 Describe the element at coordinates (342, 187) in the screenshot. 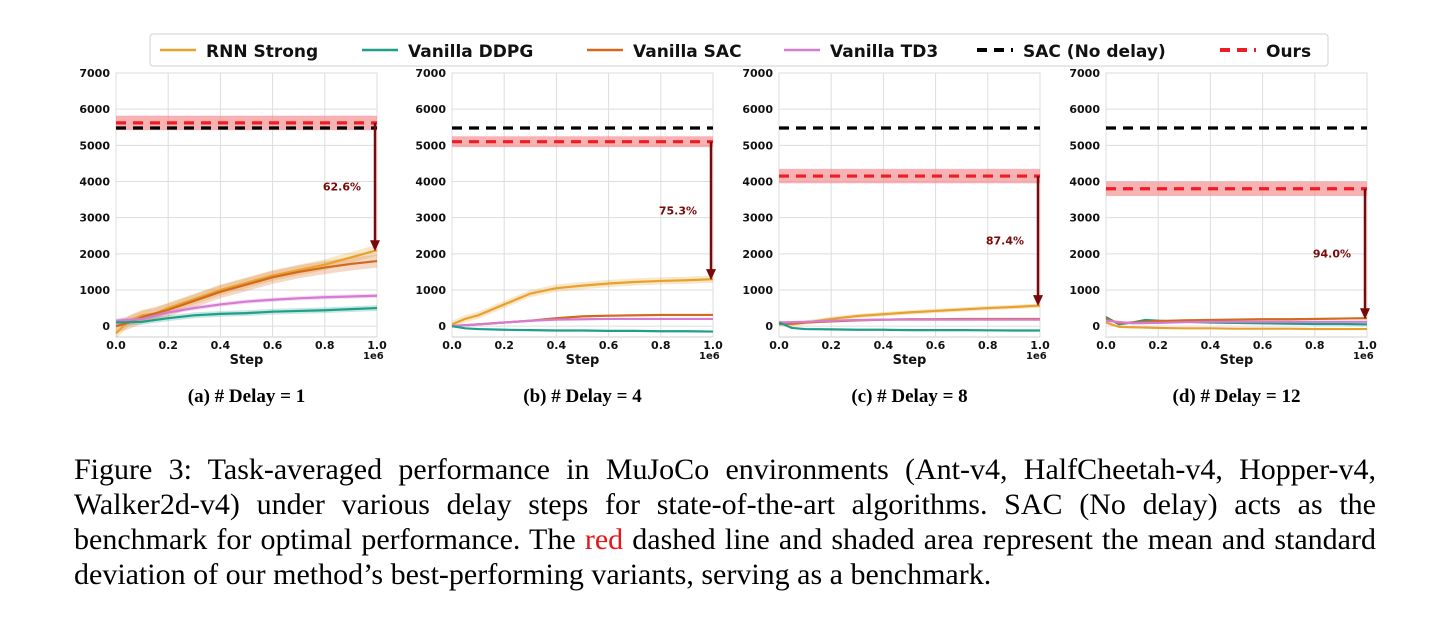

I see `gap-annotation: 62.6%` at that location.